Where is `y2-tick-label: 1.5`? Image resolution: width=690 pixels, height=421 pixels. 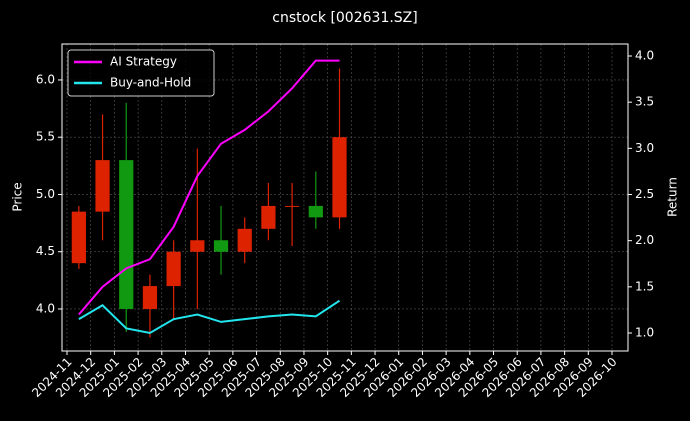 y2-tick-label: 1.5 is located at coordinates (644, 286).